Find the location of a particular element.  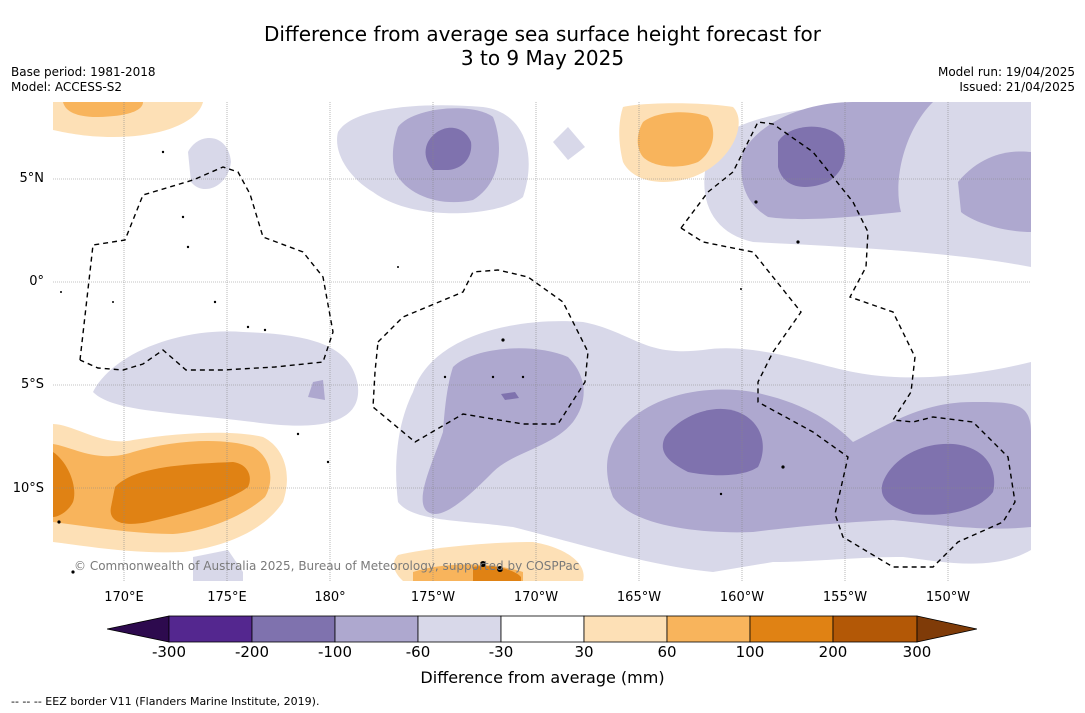

metadata-right: Model run: 19/04/2025 Issued: 21/04/2025 is located at coordinates (1006, 80).